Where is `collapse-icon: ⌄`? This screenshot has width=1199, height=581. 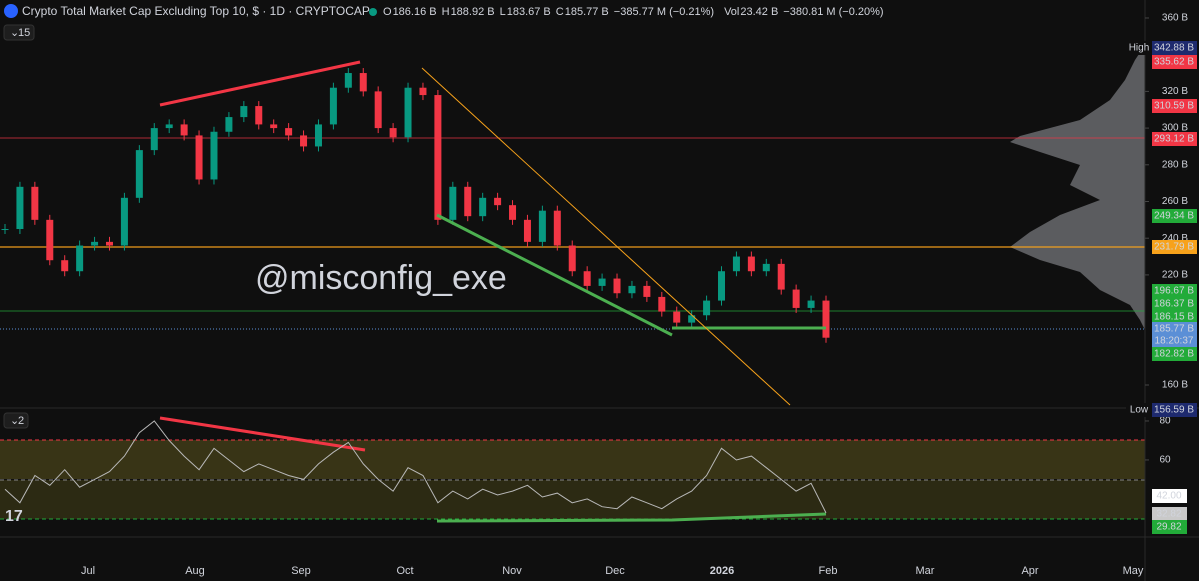 collapse-icon: ⌄ is located at coordinates (14, 421).